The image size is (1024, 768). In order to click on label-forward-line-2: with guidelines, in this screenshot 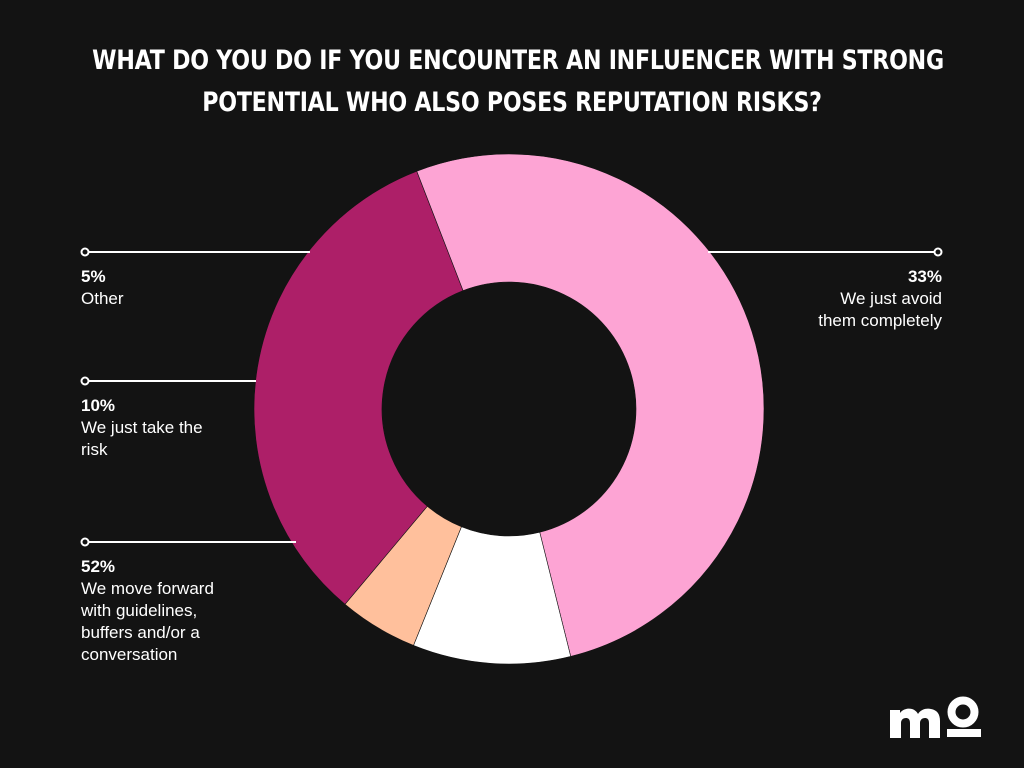, I will do `click(139, 610)`.